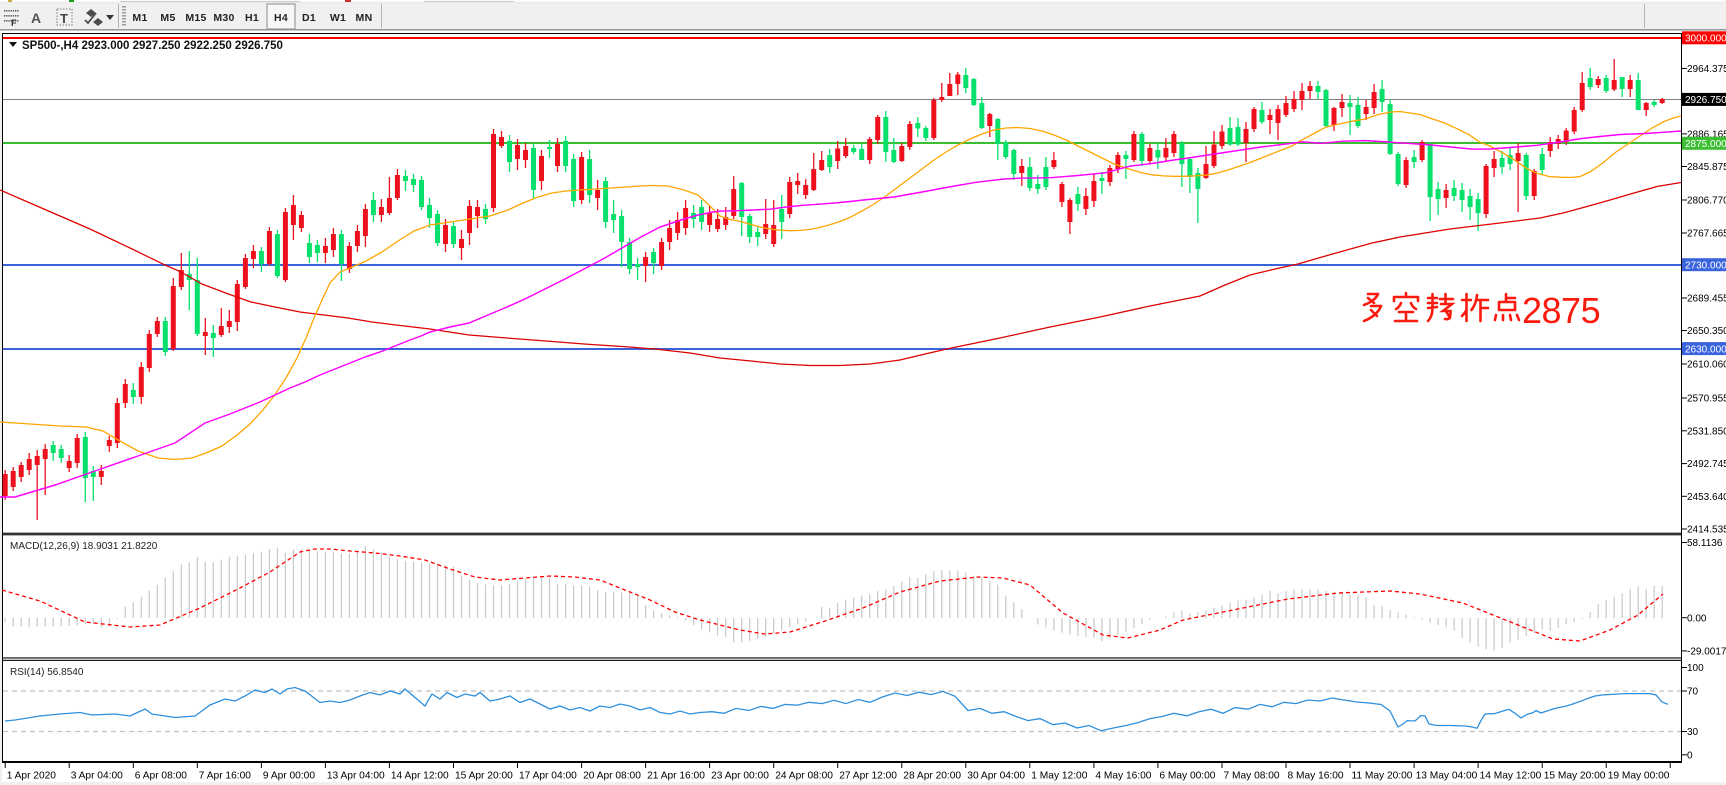 This screenshot has height=785, width=1726. Describe the element at coordinates (139, 18) in the screenshot. I see `svg-text: M1` at that location.